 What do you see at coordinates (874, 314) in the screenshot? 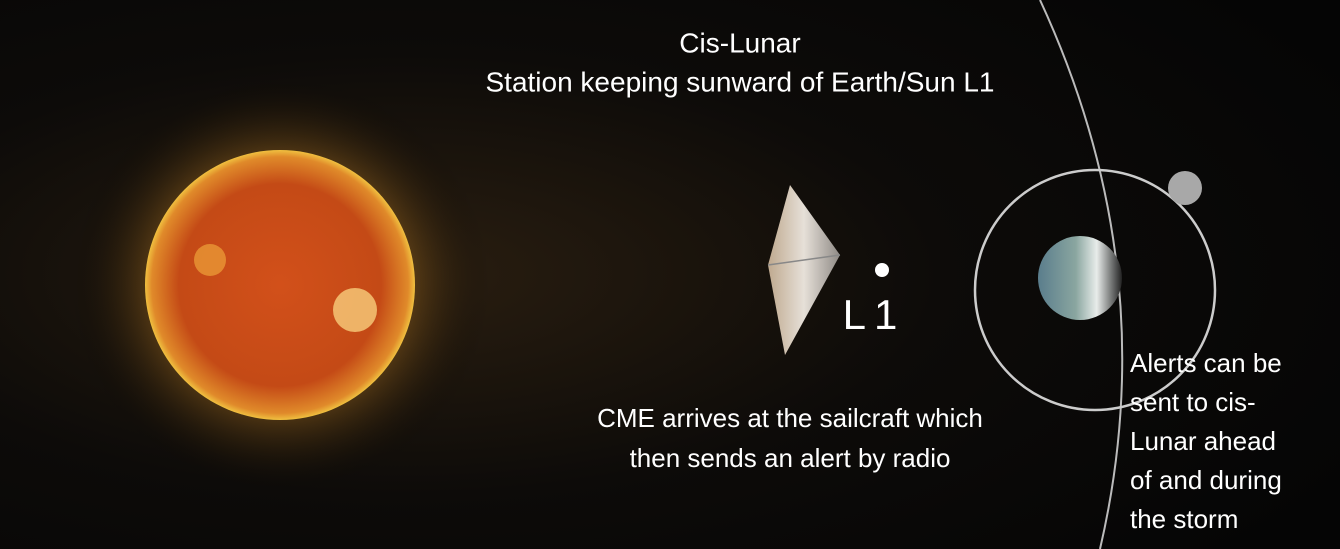
I see `l1-label: L1` at bounding box center [874, 314].